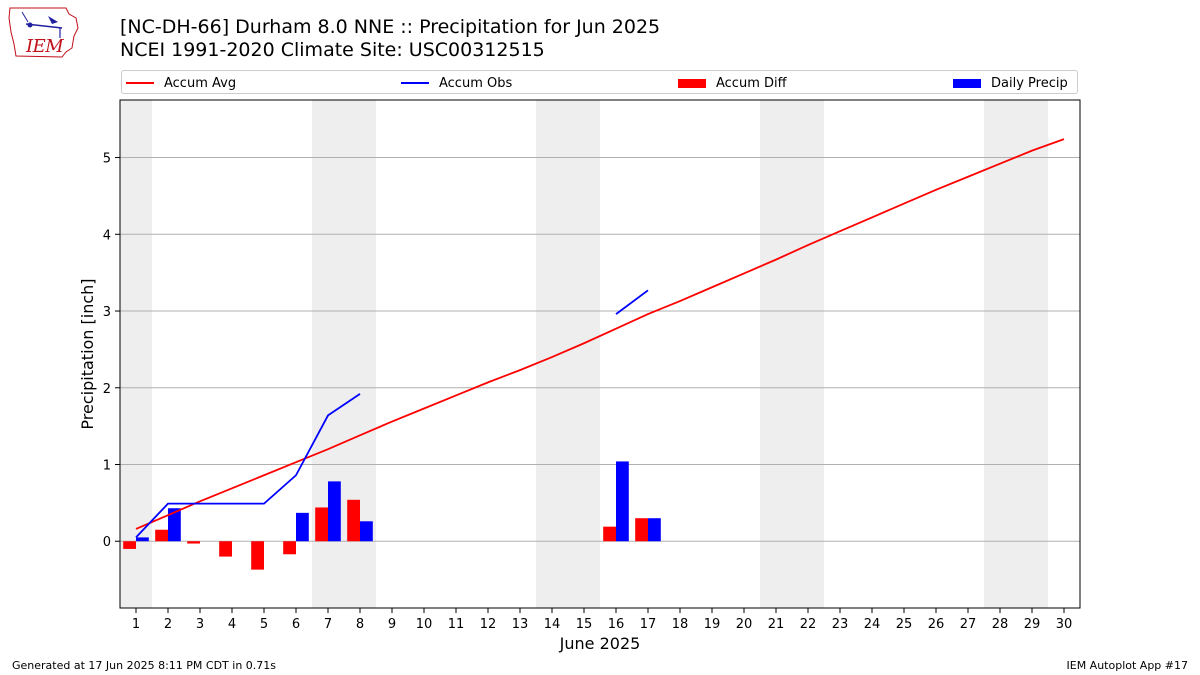 The height and width of the screenshot is (675, 1200). Describe the element at coordinates (616, 624) in the screenshot. I see `x-tick-label: 16` at that location.